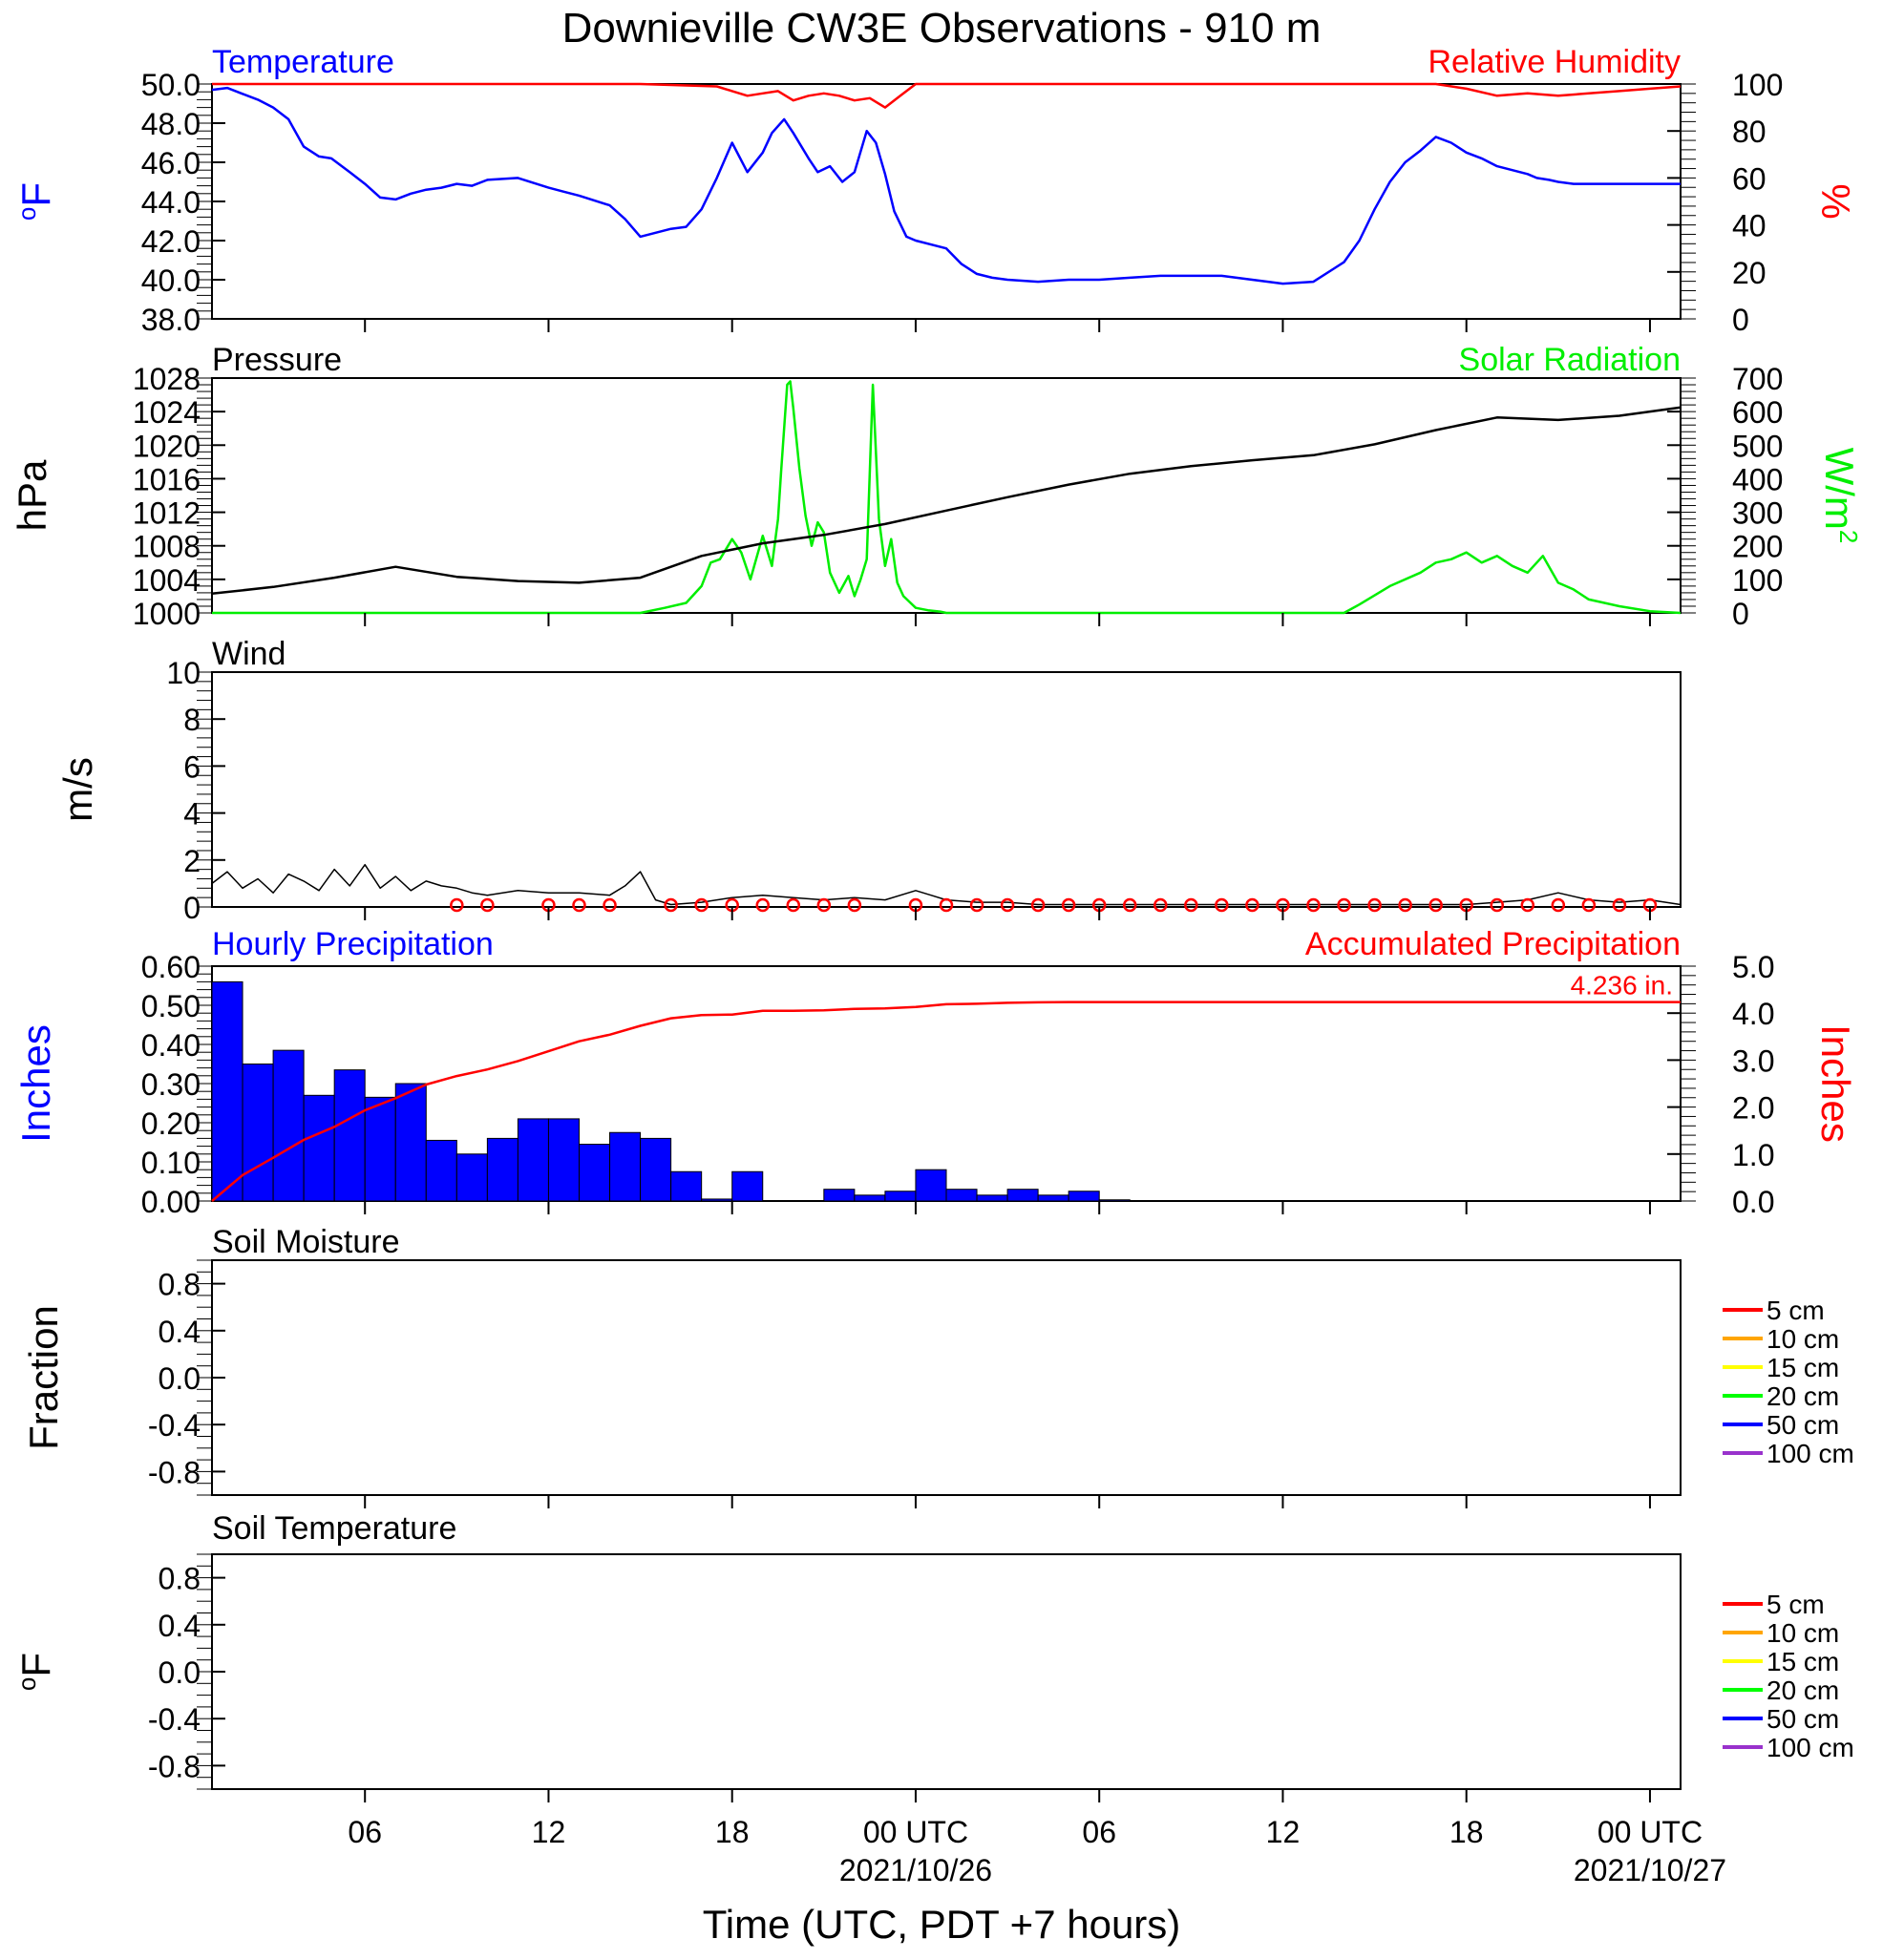 This screenshot has width=1883, height=1960. Describe the element at coordinates (1753, 967) in the screenshot. I see `y-tick-right-label-precip: 5.0` at that location.